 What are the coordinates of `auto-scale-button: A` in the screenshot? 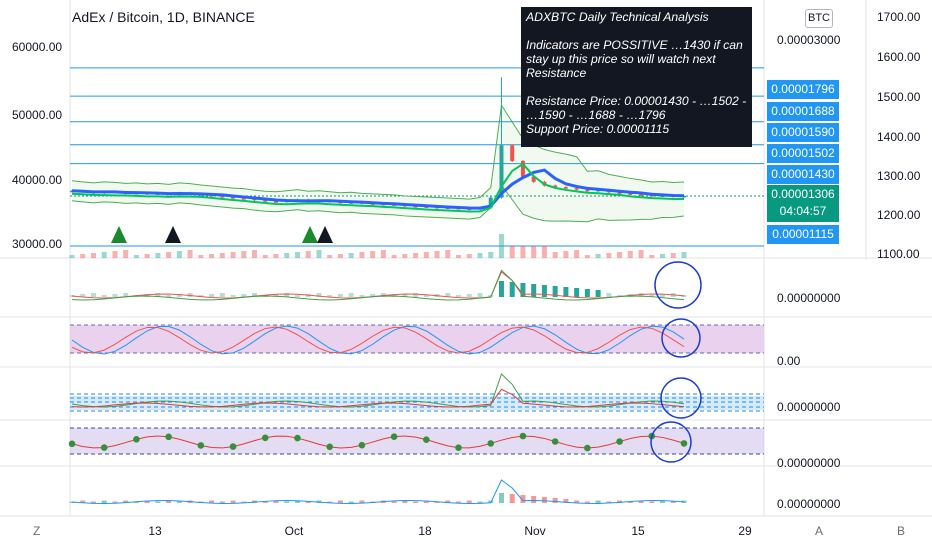 It's located at (819, 531).